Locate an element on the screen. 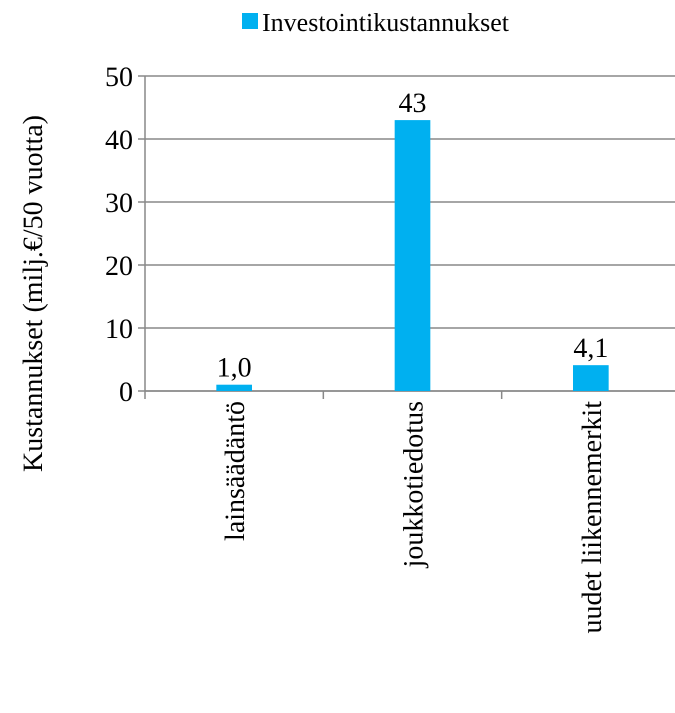 The height and width of the screenshot is (713, 675). data-label: 43 is located at coordinates (412, 104).